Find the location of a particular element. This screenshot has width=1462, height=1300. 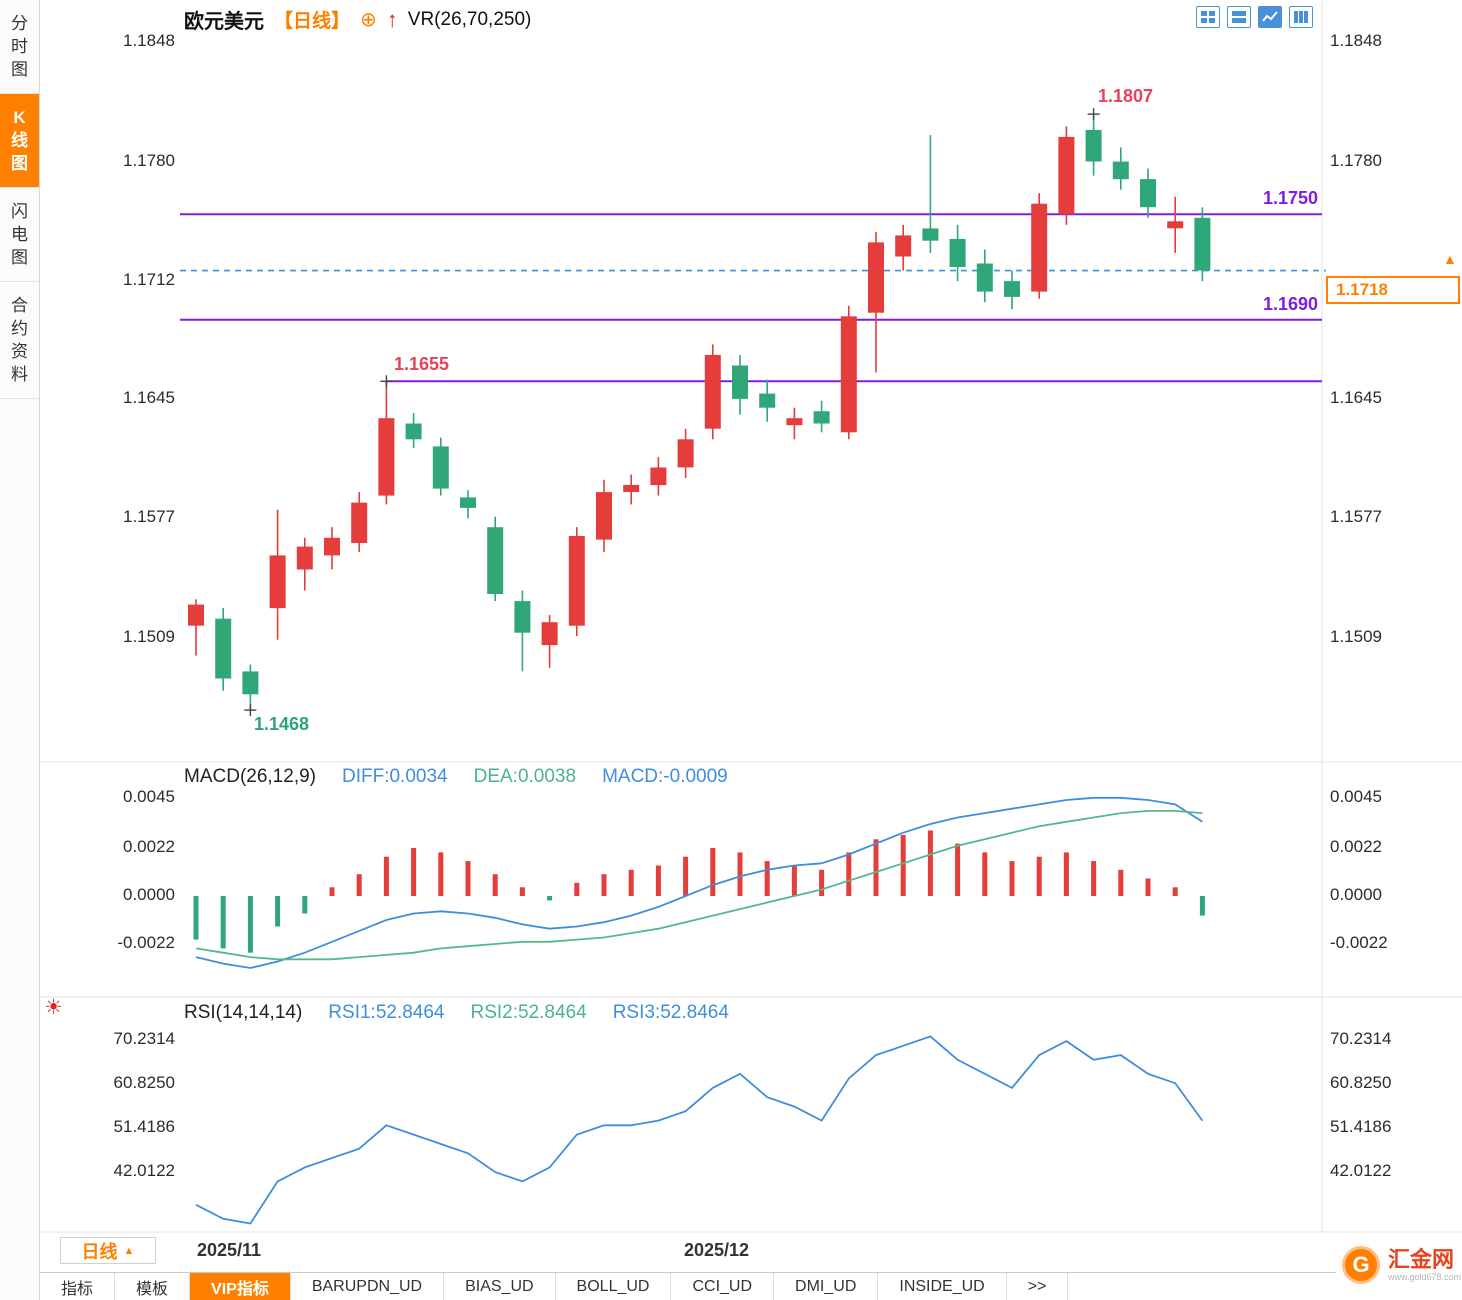

tab-barupdn-ud: BARUPDN_UD is located at coordinates (368, 1286).